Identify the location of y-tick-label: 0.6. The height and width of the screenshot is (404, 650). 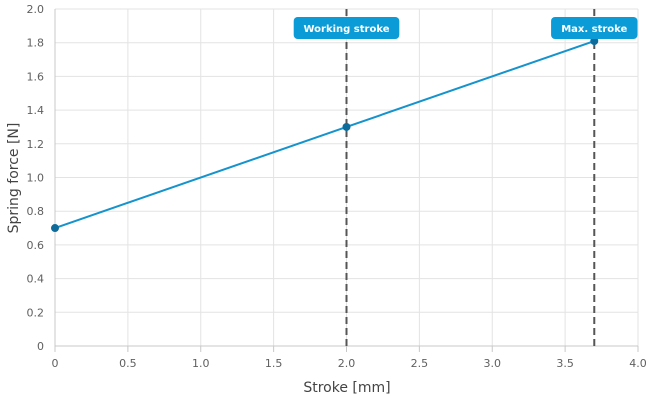
(36, 245).